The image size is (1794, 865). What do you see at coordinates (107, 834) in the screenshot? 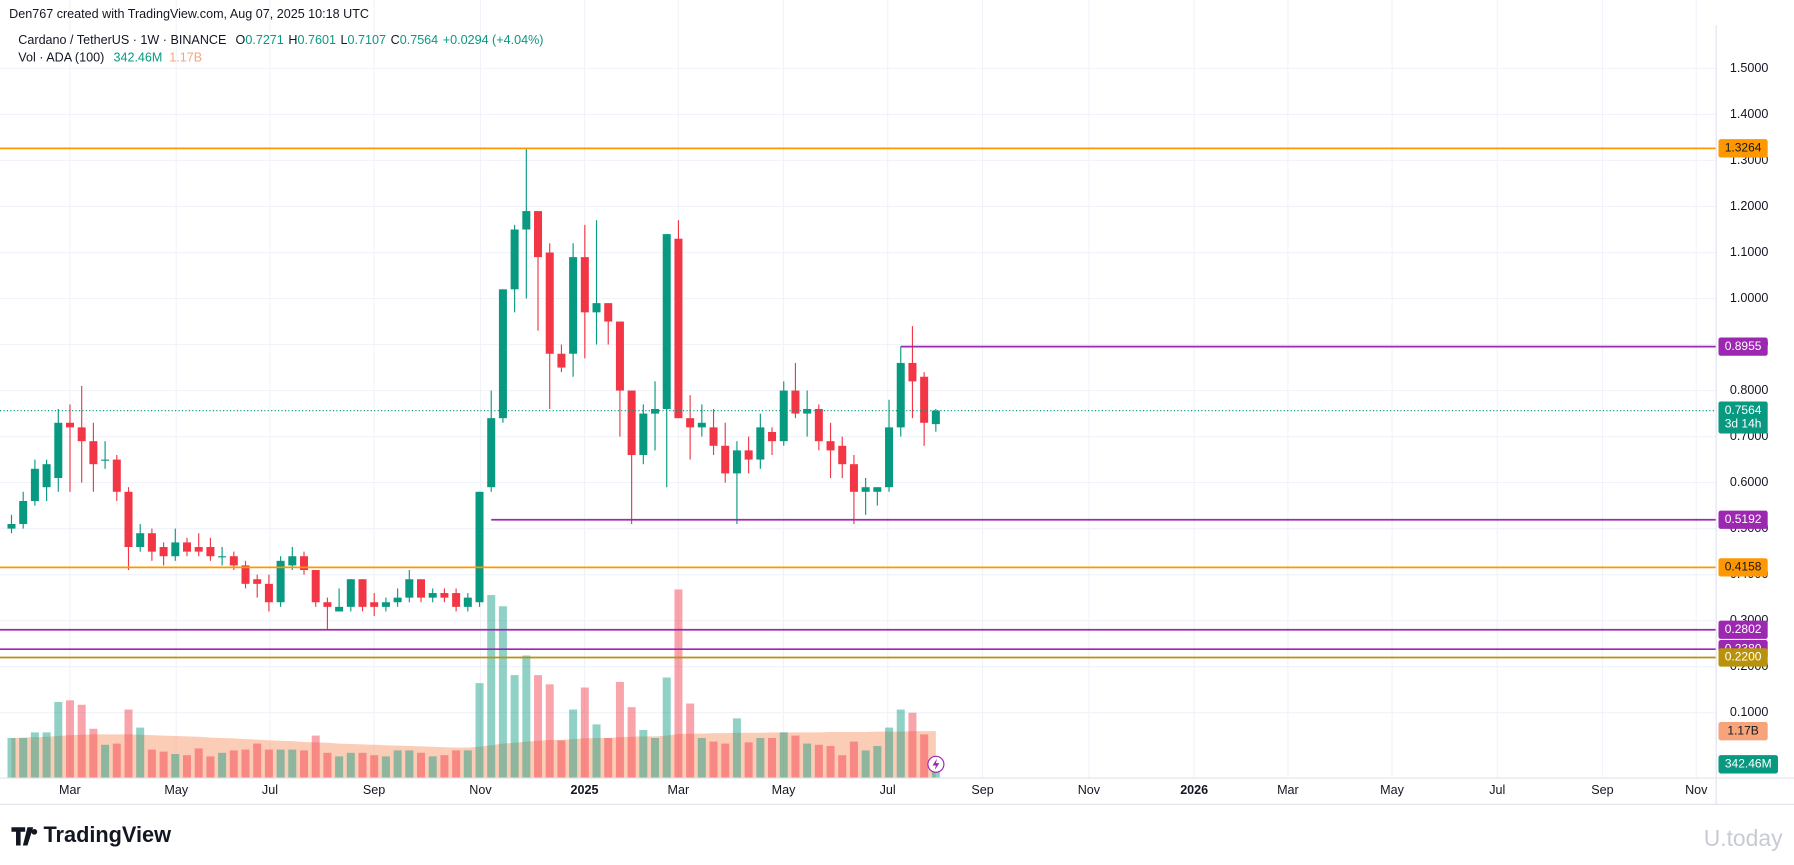
I see `brand-name: TradingView` at bounding box center [107, 834].